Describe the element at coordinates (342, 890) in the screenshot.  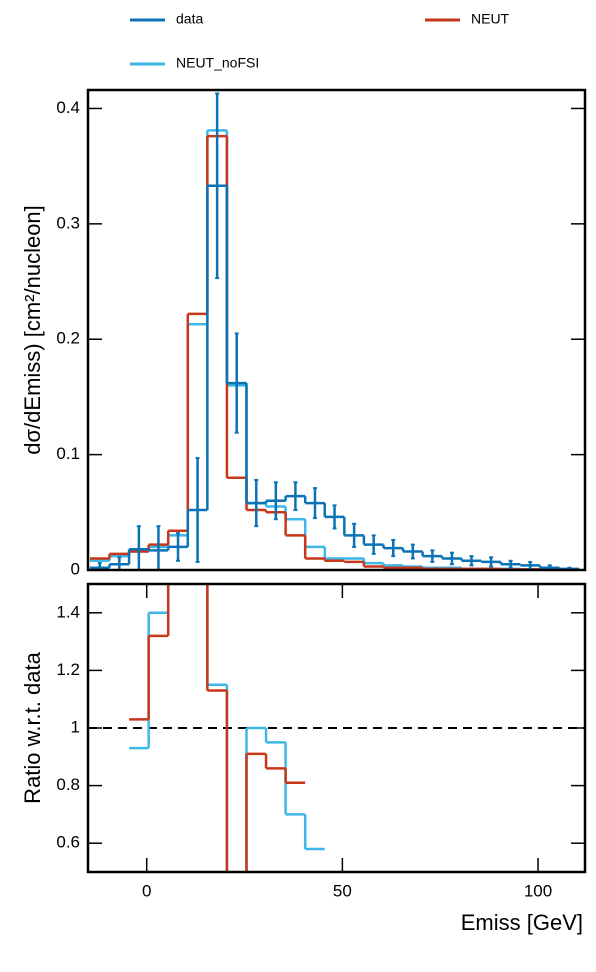
I see `x-tick-label: 50` at that location.